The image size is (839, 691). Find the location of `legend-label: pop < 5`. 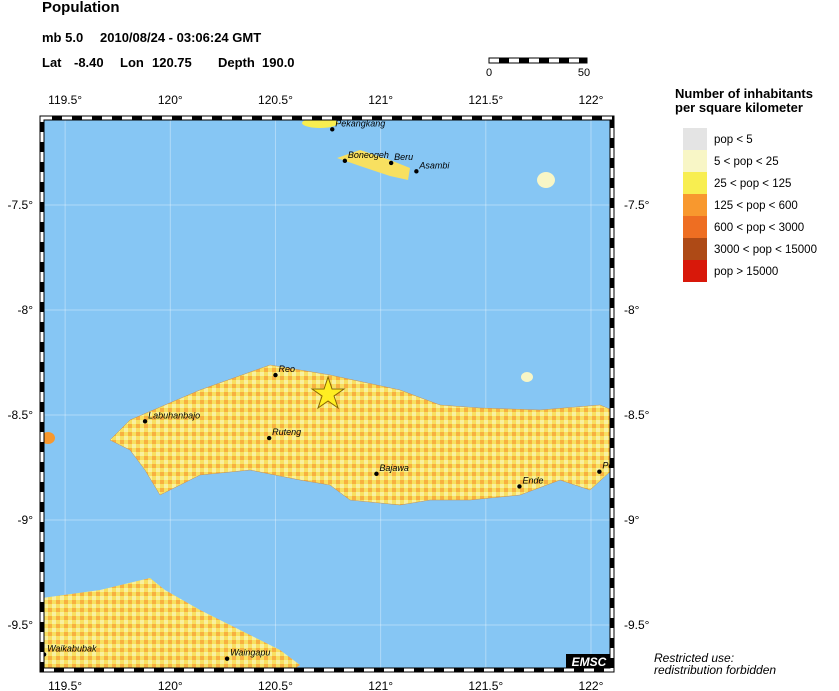

legend-label: pop < 5 is located at coordinates (733, 140).